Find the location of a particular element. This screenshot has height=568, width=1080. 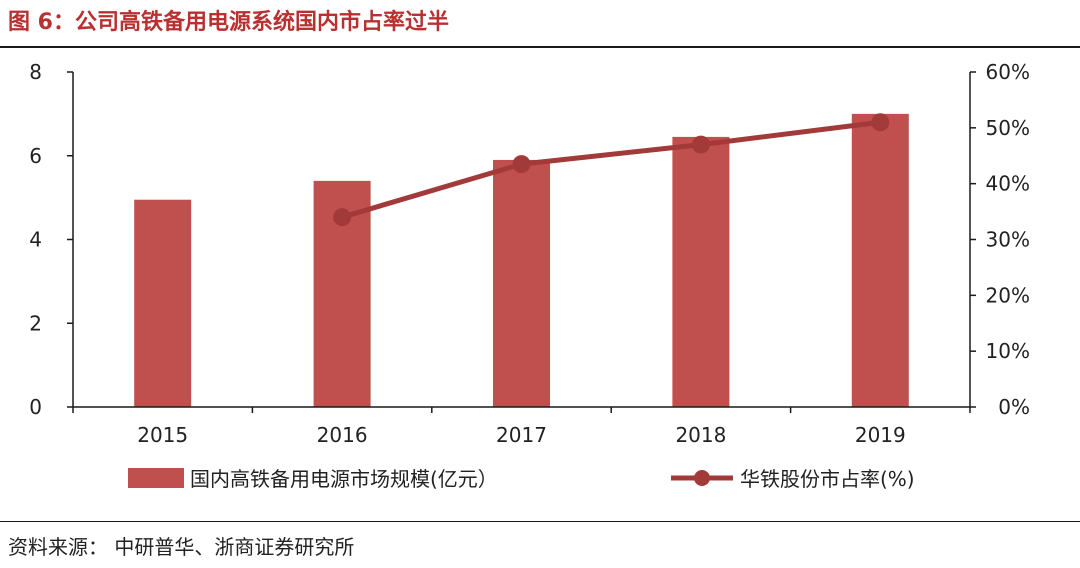

line-series-market-share is located at coordinates (611, 170).